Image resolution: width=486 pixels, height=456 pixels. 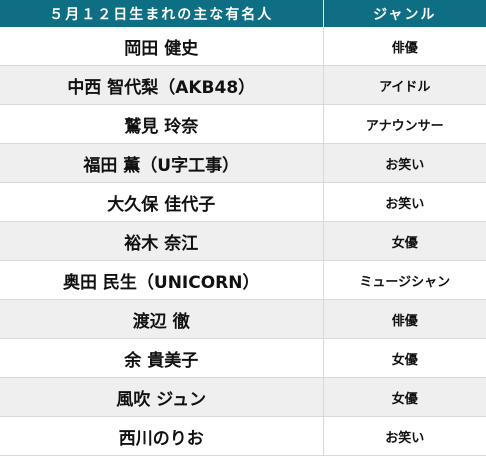 I want to click on table-row: 鷲見 玲奈 アナウンサー, so click(x=243, y=124).